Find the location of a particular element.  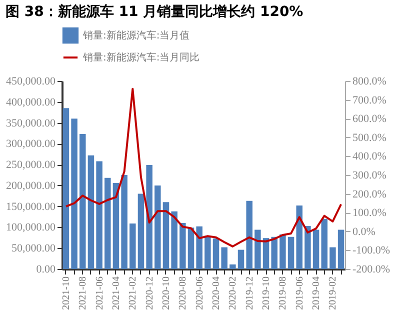

x-tick-label: 2019-12 is located at coordinates (250, 293).